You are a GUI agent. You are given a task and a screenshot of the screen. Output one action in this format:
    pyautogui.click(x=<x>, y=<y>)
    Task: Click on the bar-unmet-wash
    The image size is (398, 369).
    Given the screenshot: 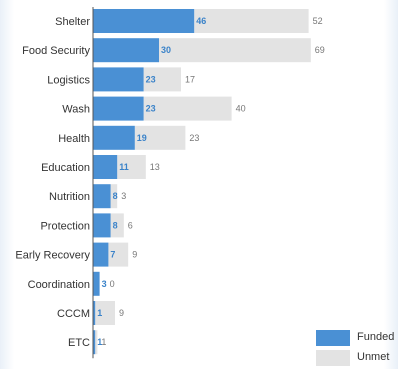 What is the action you would take?
    pyautogui.click(x=187, y=108)
    